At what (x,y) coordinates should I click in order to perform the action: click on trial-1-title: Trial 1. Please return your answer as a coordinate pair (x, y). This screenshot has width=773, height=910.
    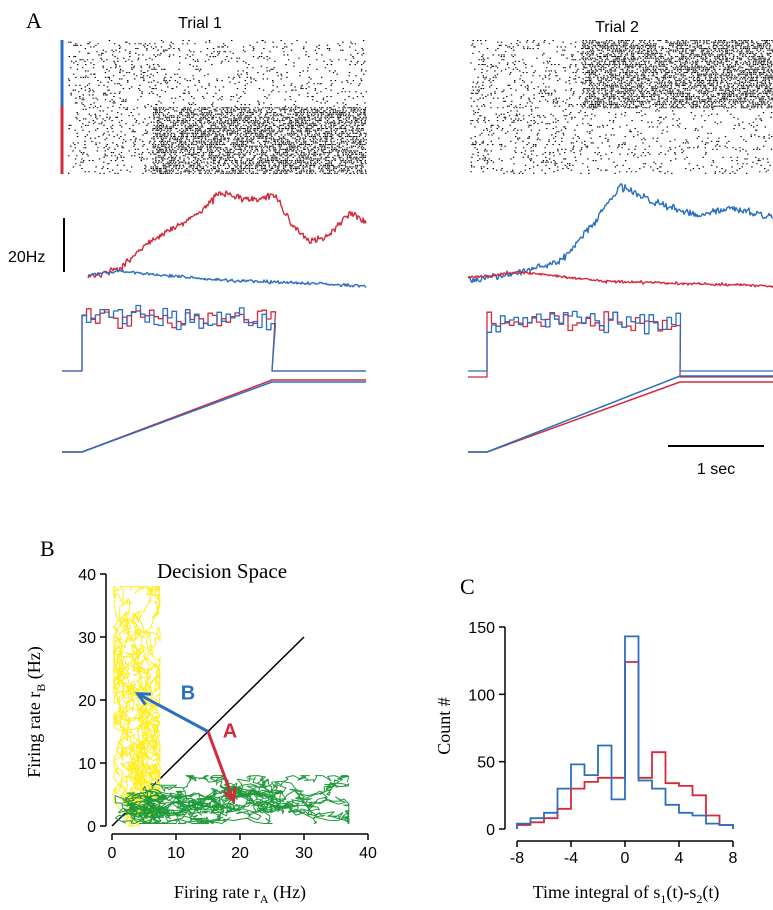
    Looking at the image, I should click on (200, 23).